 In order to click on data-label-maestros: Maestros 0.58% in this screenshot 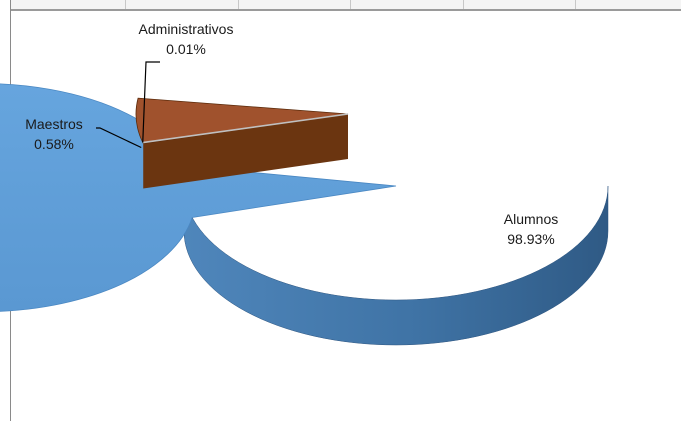, I will do `click(54, 134)`.